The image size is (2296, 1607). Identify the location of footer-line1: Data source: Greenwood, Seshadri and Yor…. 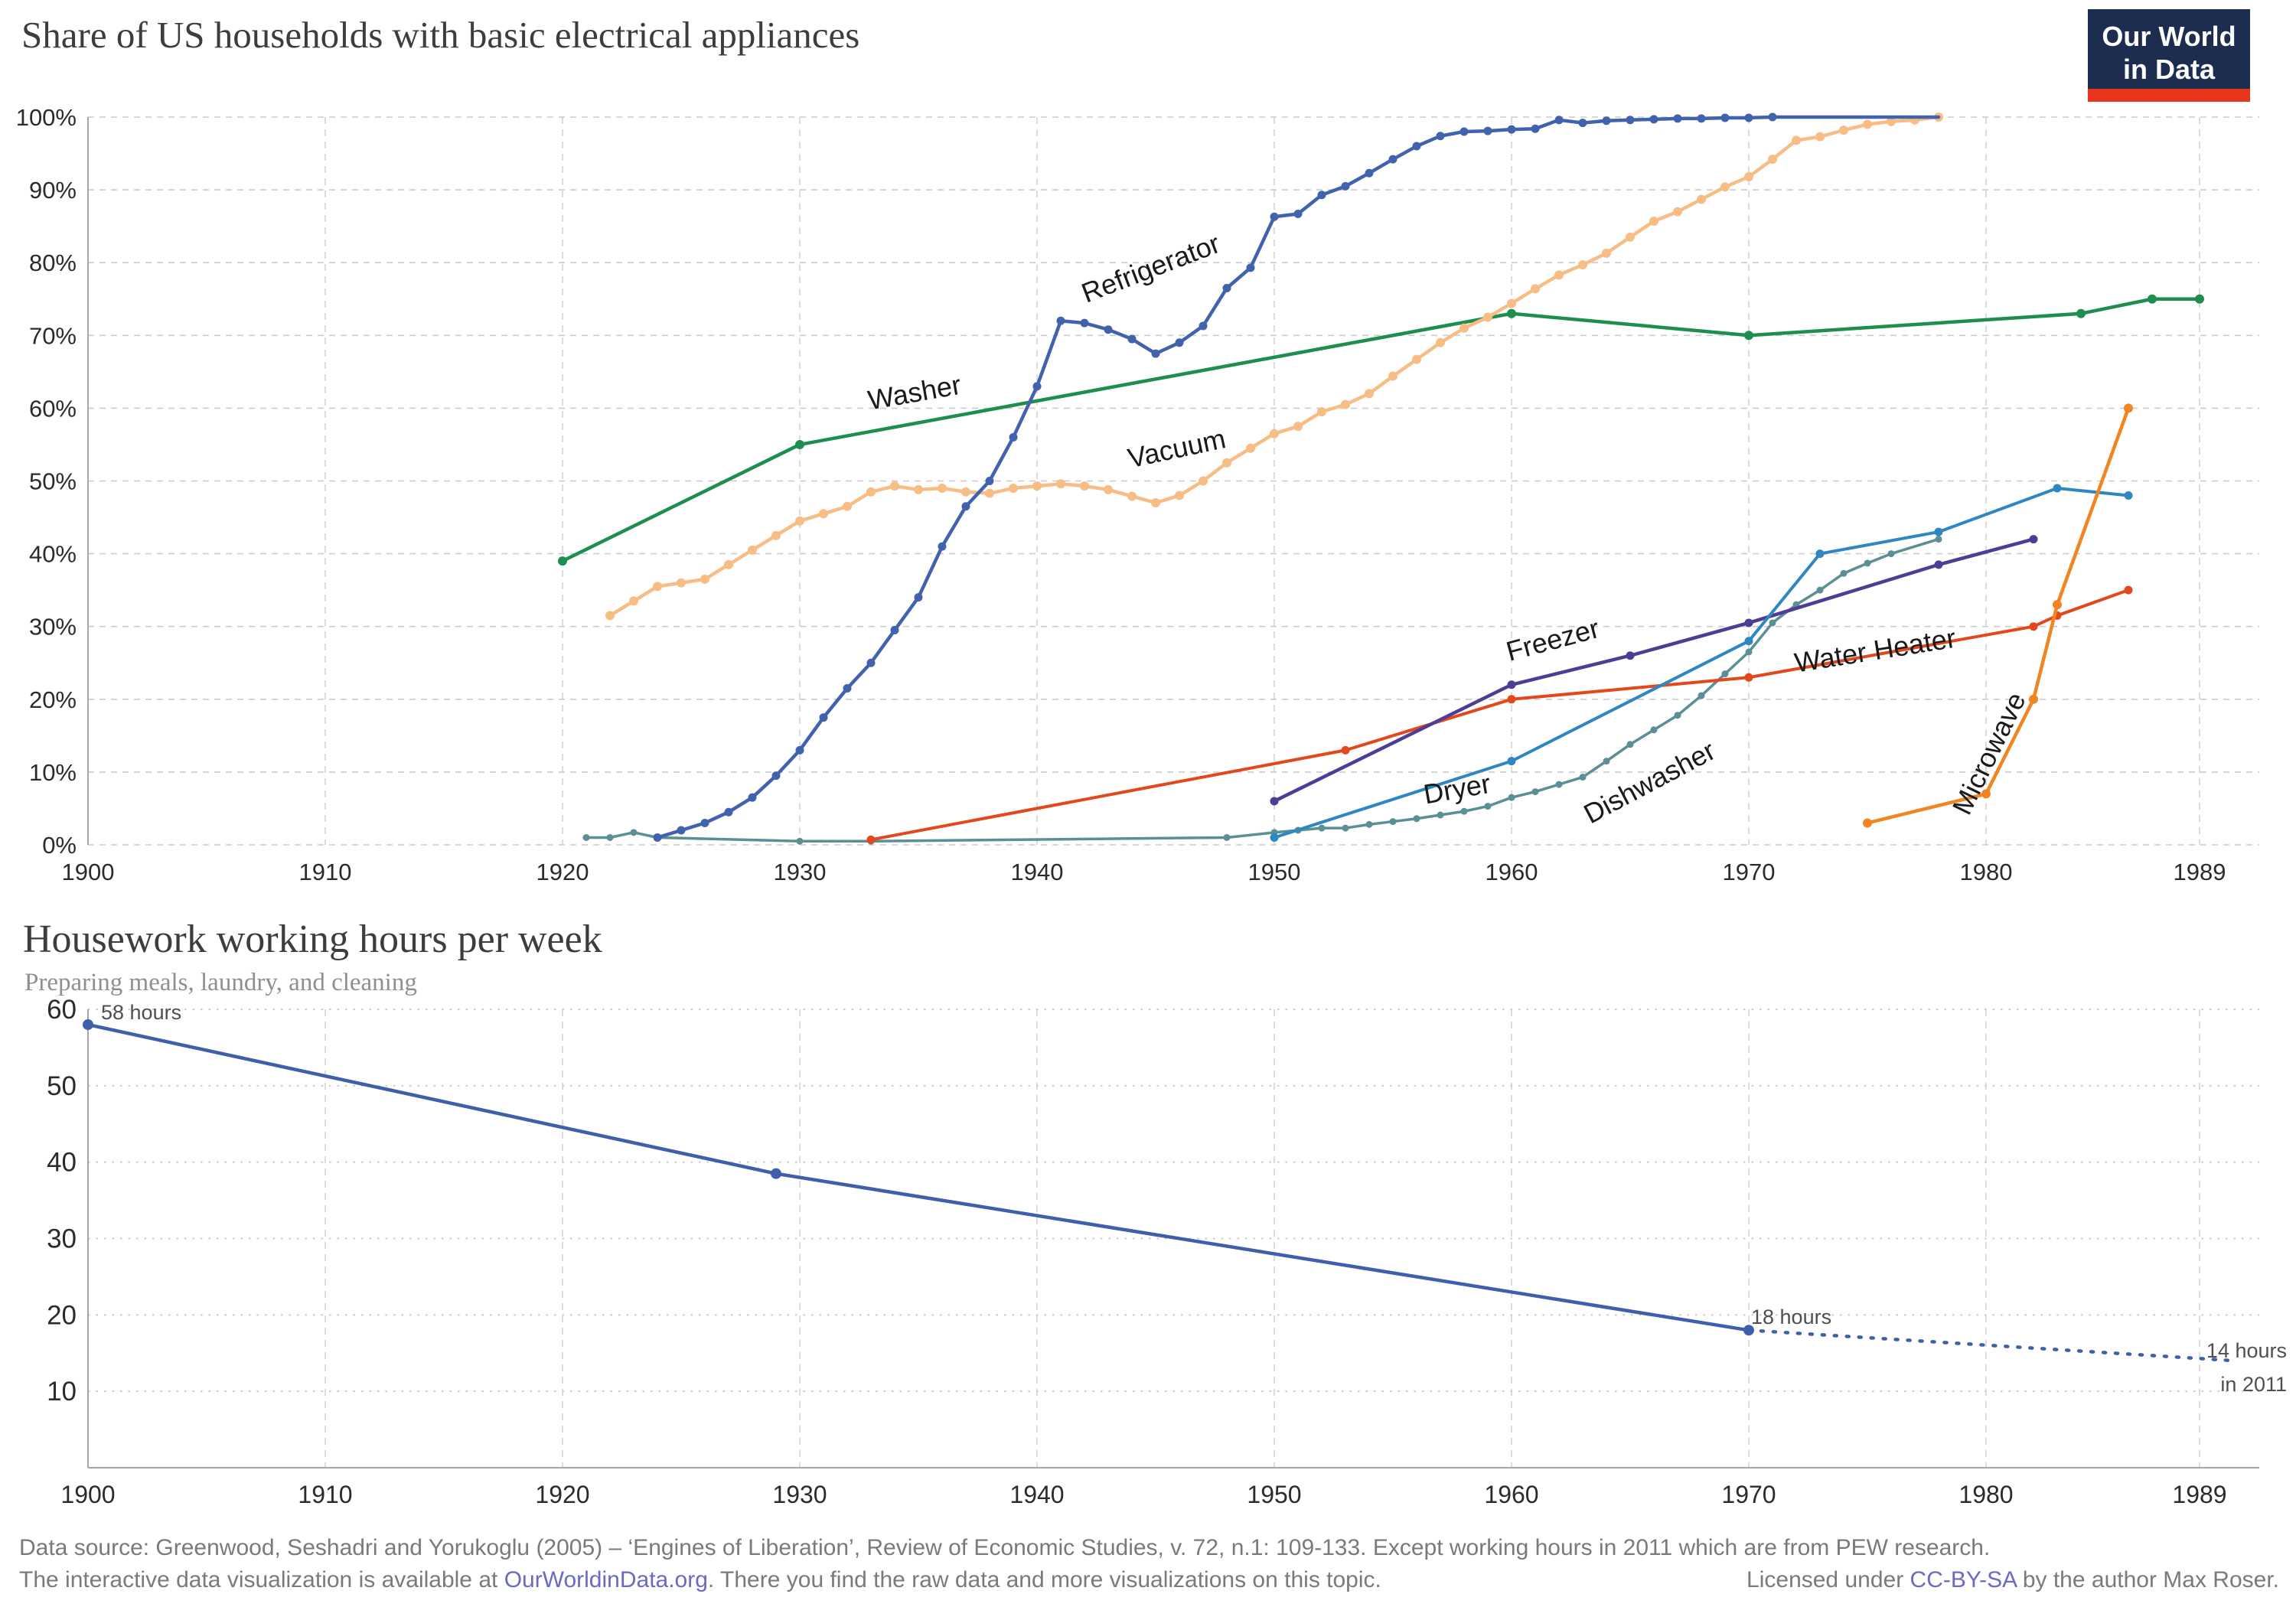
(1004, 1547).